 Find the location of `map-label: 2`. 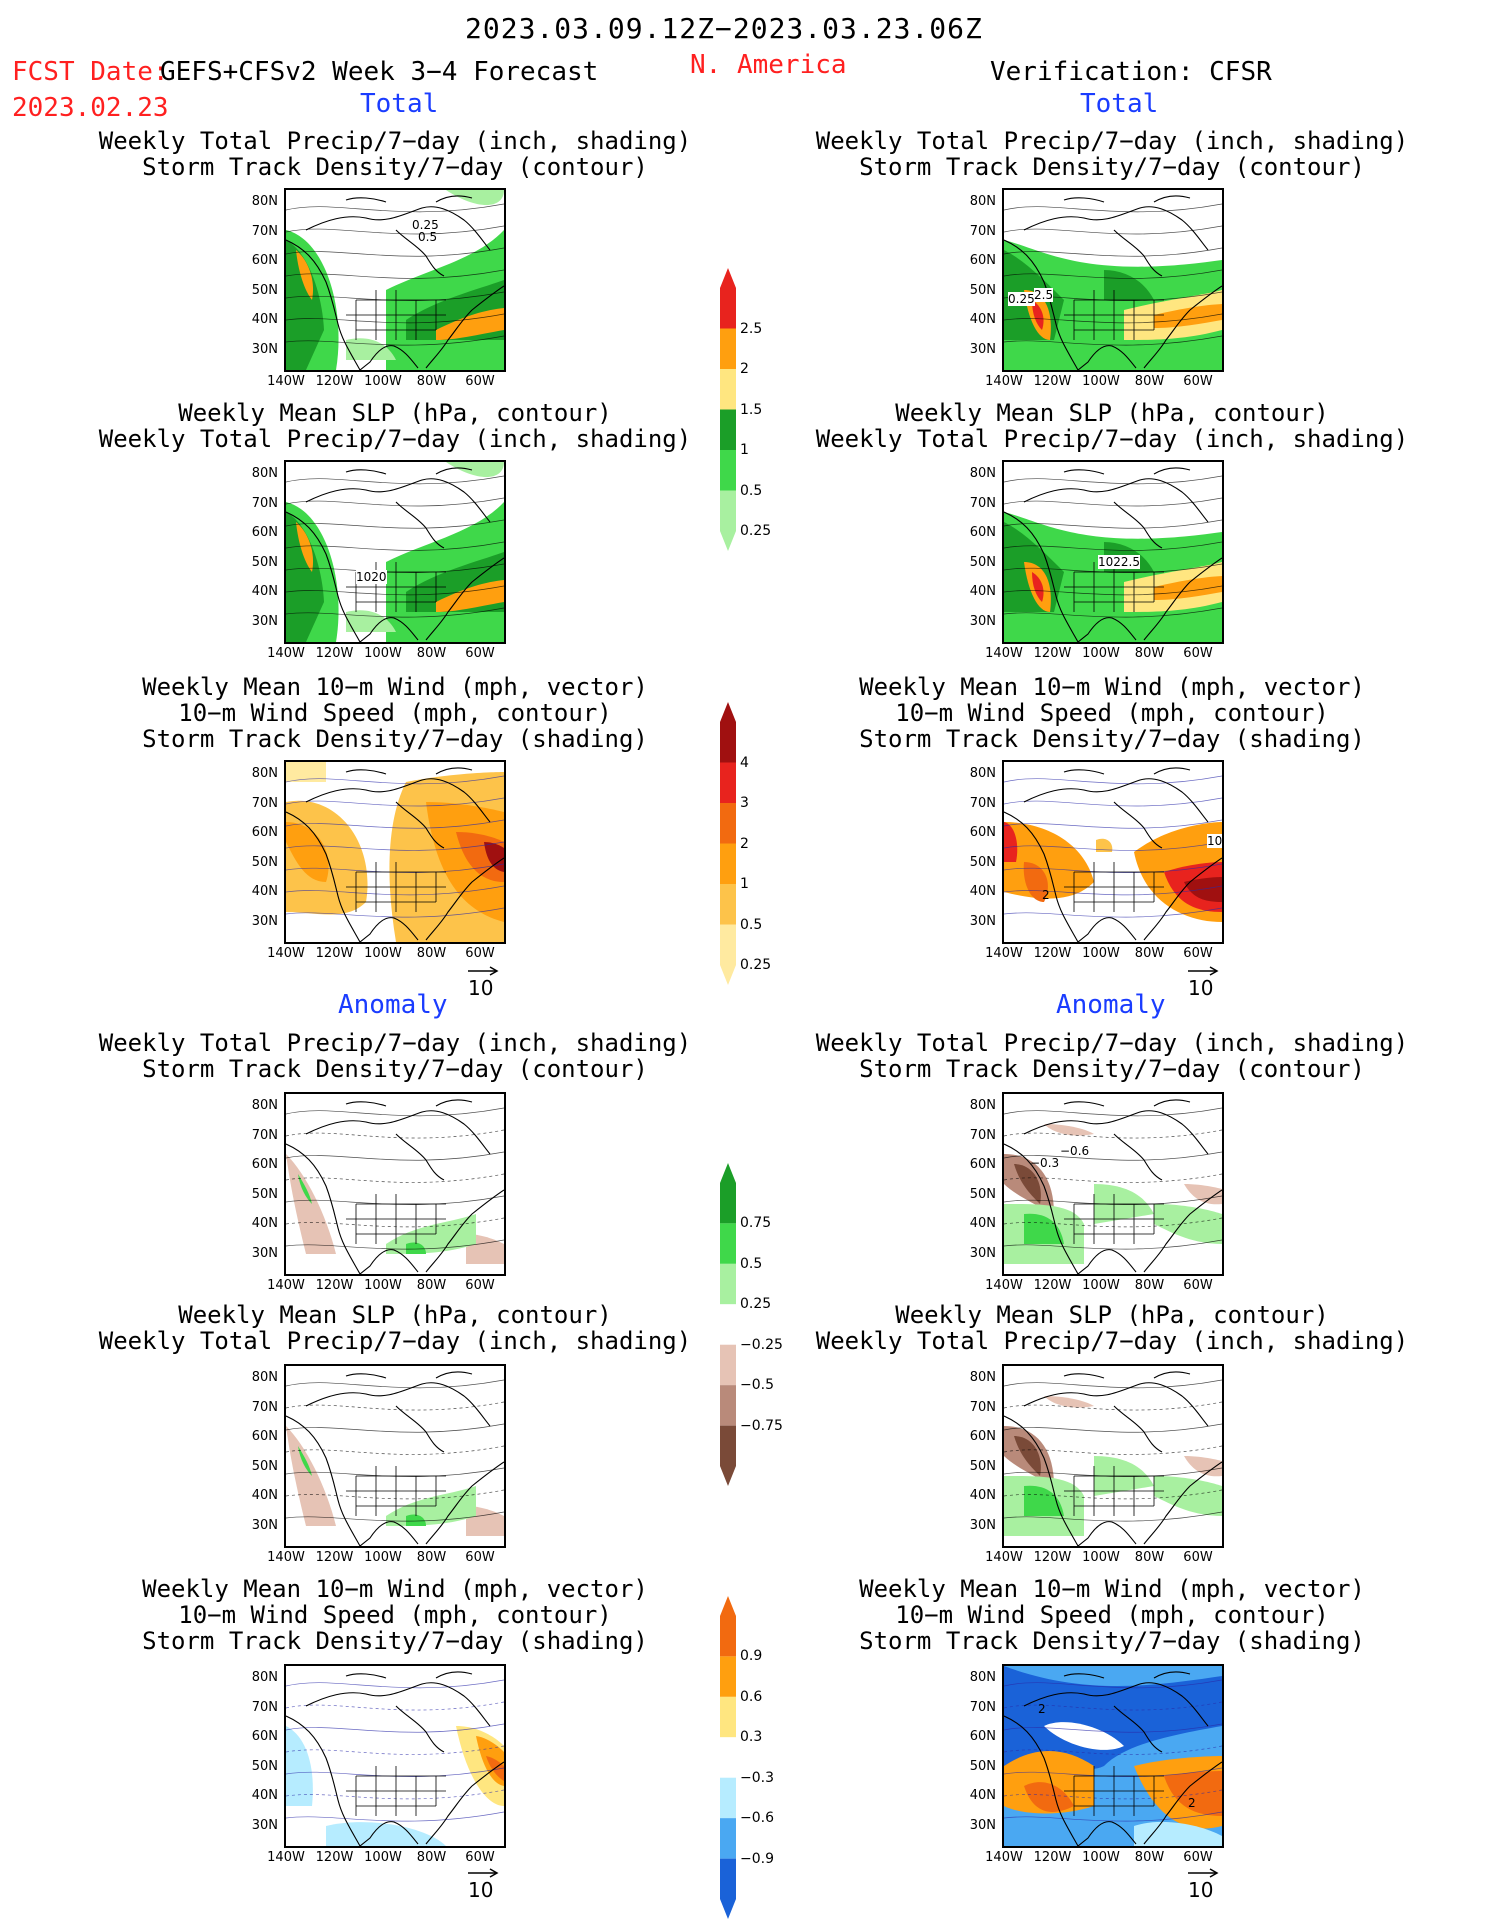

map-label: 2 is located at coordinates (1042, 1709).